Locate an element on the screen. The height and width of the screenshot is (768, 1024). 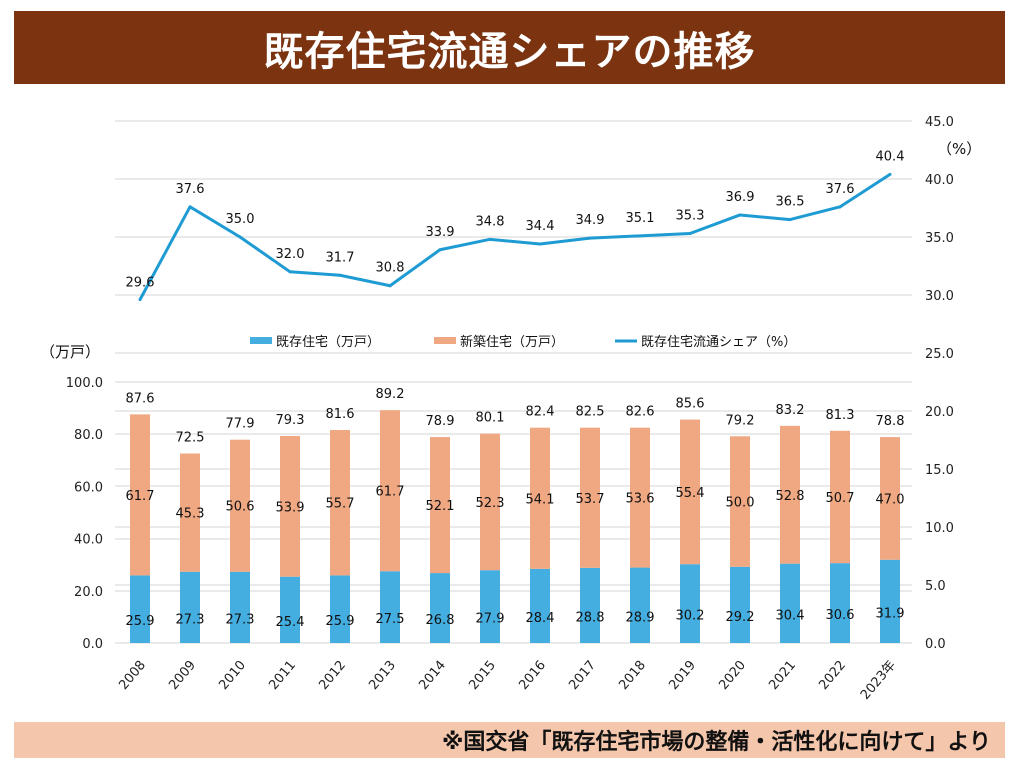
legend-label: 新築住宅（万戸） is located at coordinates (512, 342).